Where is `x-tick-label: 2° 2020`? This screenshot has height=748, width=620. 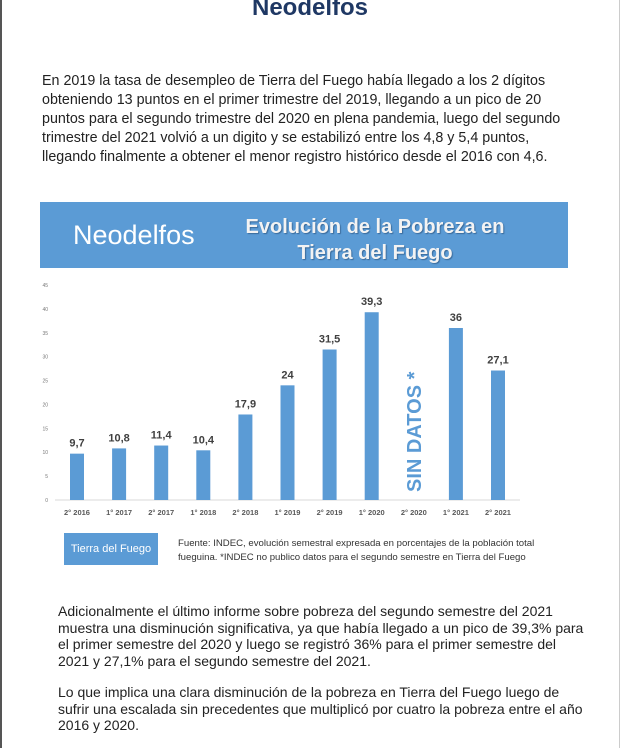
x-tick-label: 2° 2020 is located at coordinates (414, 512).